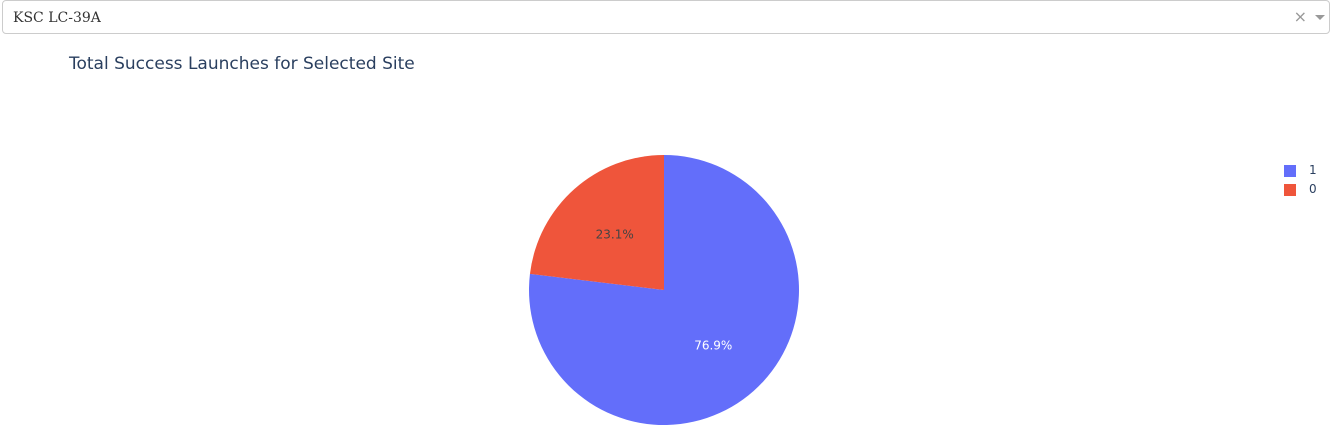  Describe the element at coordinates (615, 234) in the screenshot. I see `pie-slice-label-0: 23.1%` at that location.